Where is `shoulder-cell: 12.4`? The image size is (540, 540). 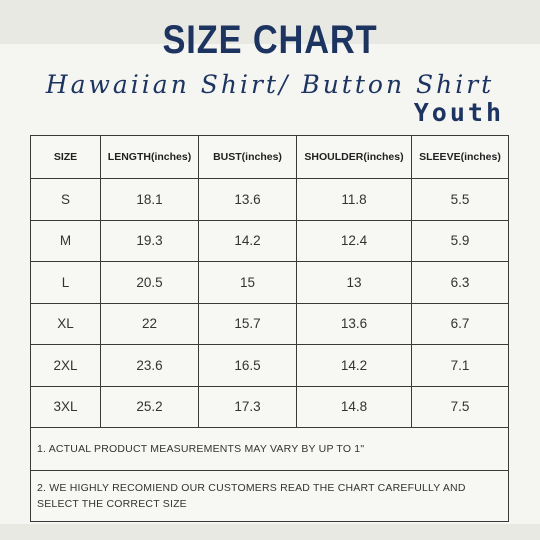 shoulder-cell: 12.4 is located at coordinates (354, 240).